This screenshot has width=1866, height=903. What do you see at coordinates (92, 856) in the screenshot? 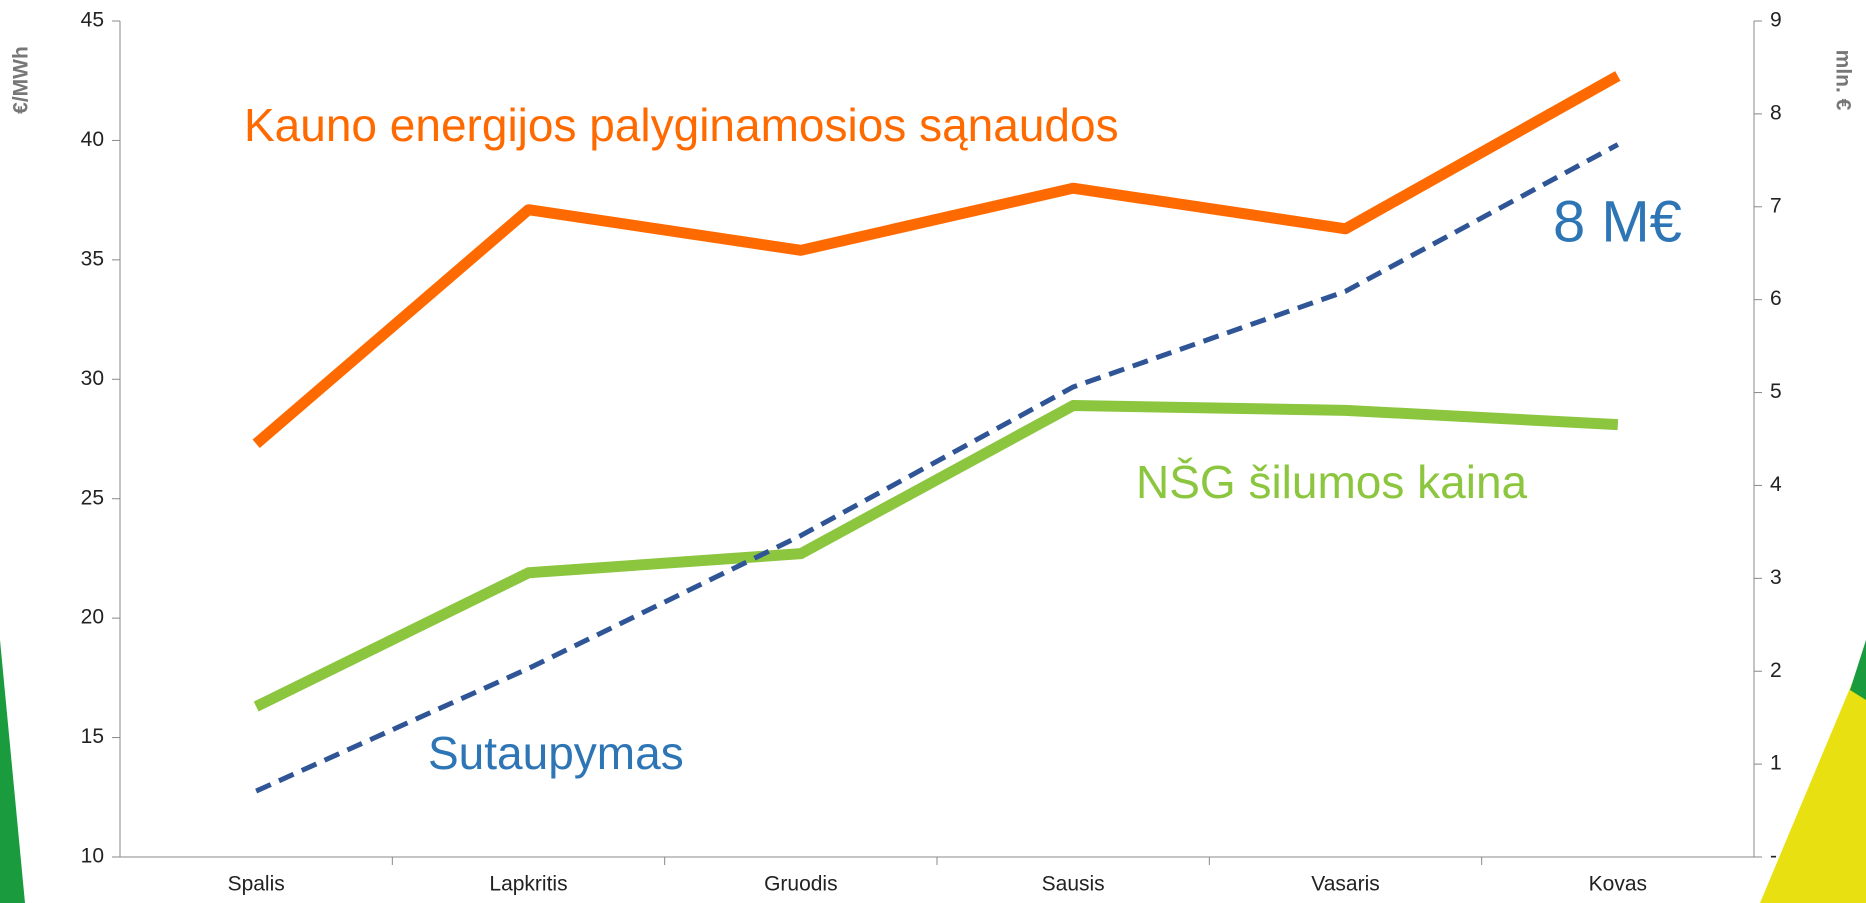
I see `y-tick-label: 10` at bounding box center [92, 856].